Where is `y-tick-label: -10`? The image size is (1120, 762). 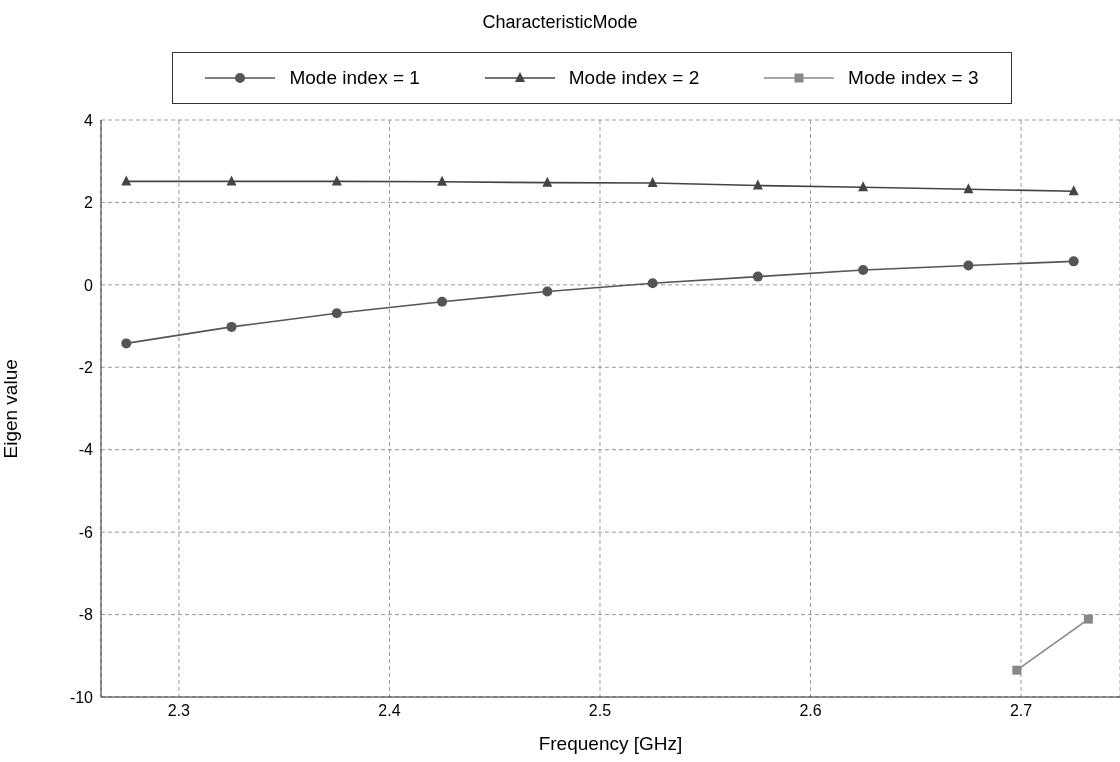
y-tick-label: -10 is located at coordinates (81, 697).